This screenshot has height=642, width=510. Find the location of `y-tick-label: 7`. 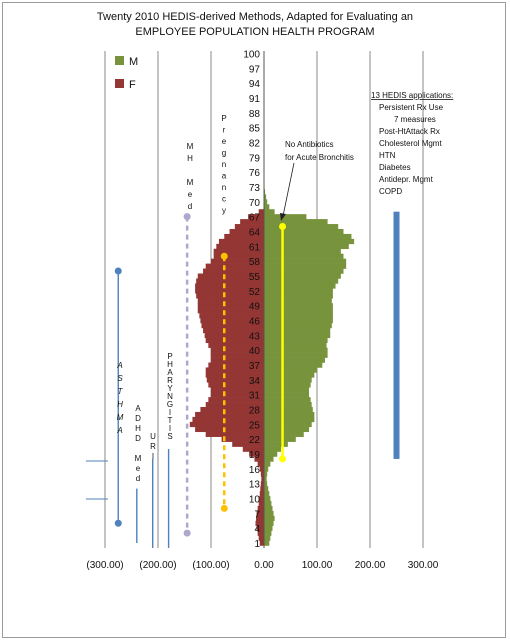

y-tick-label: 7 is located at coordinates (257, 514).